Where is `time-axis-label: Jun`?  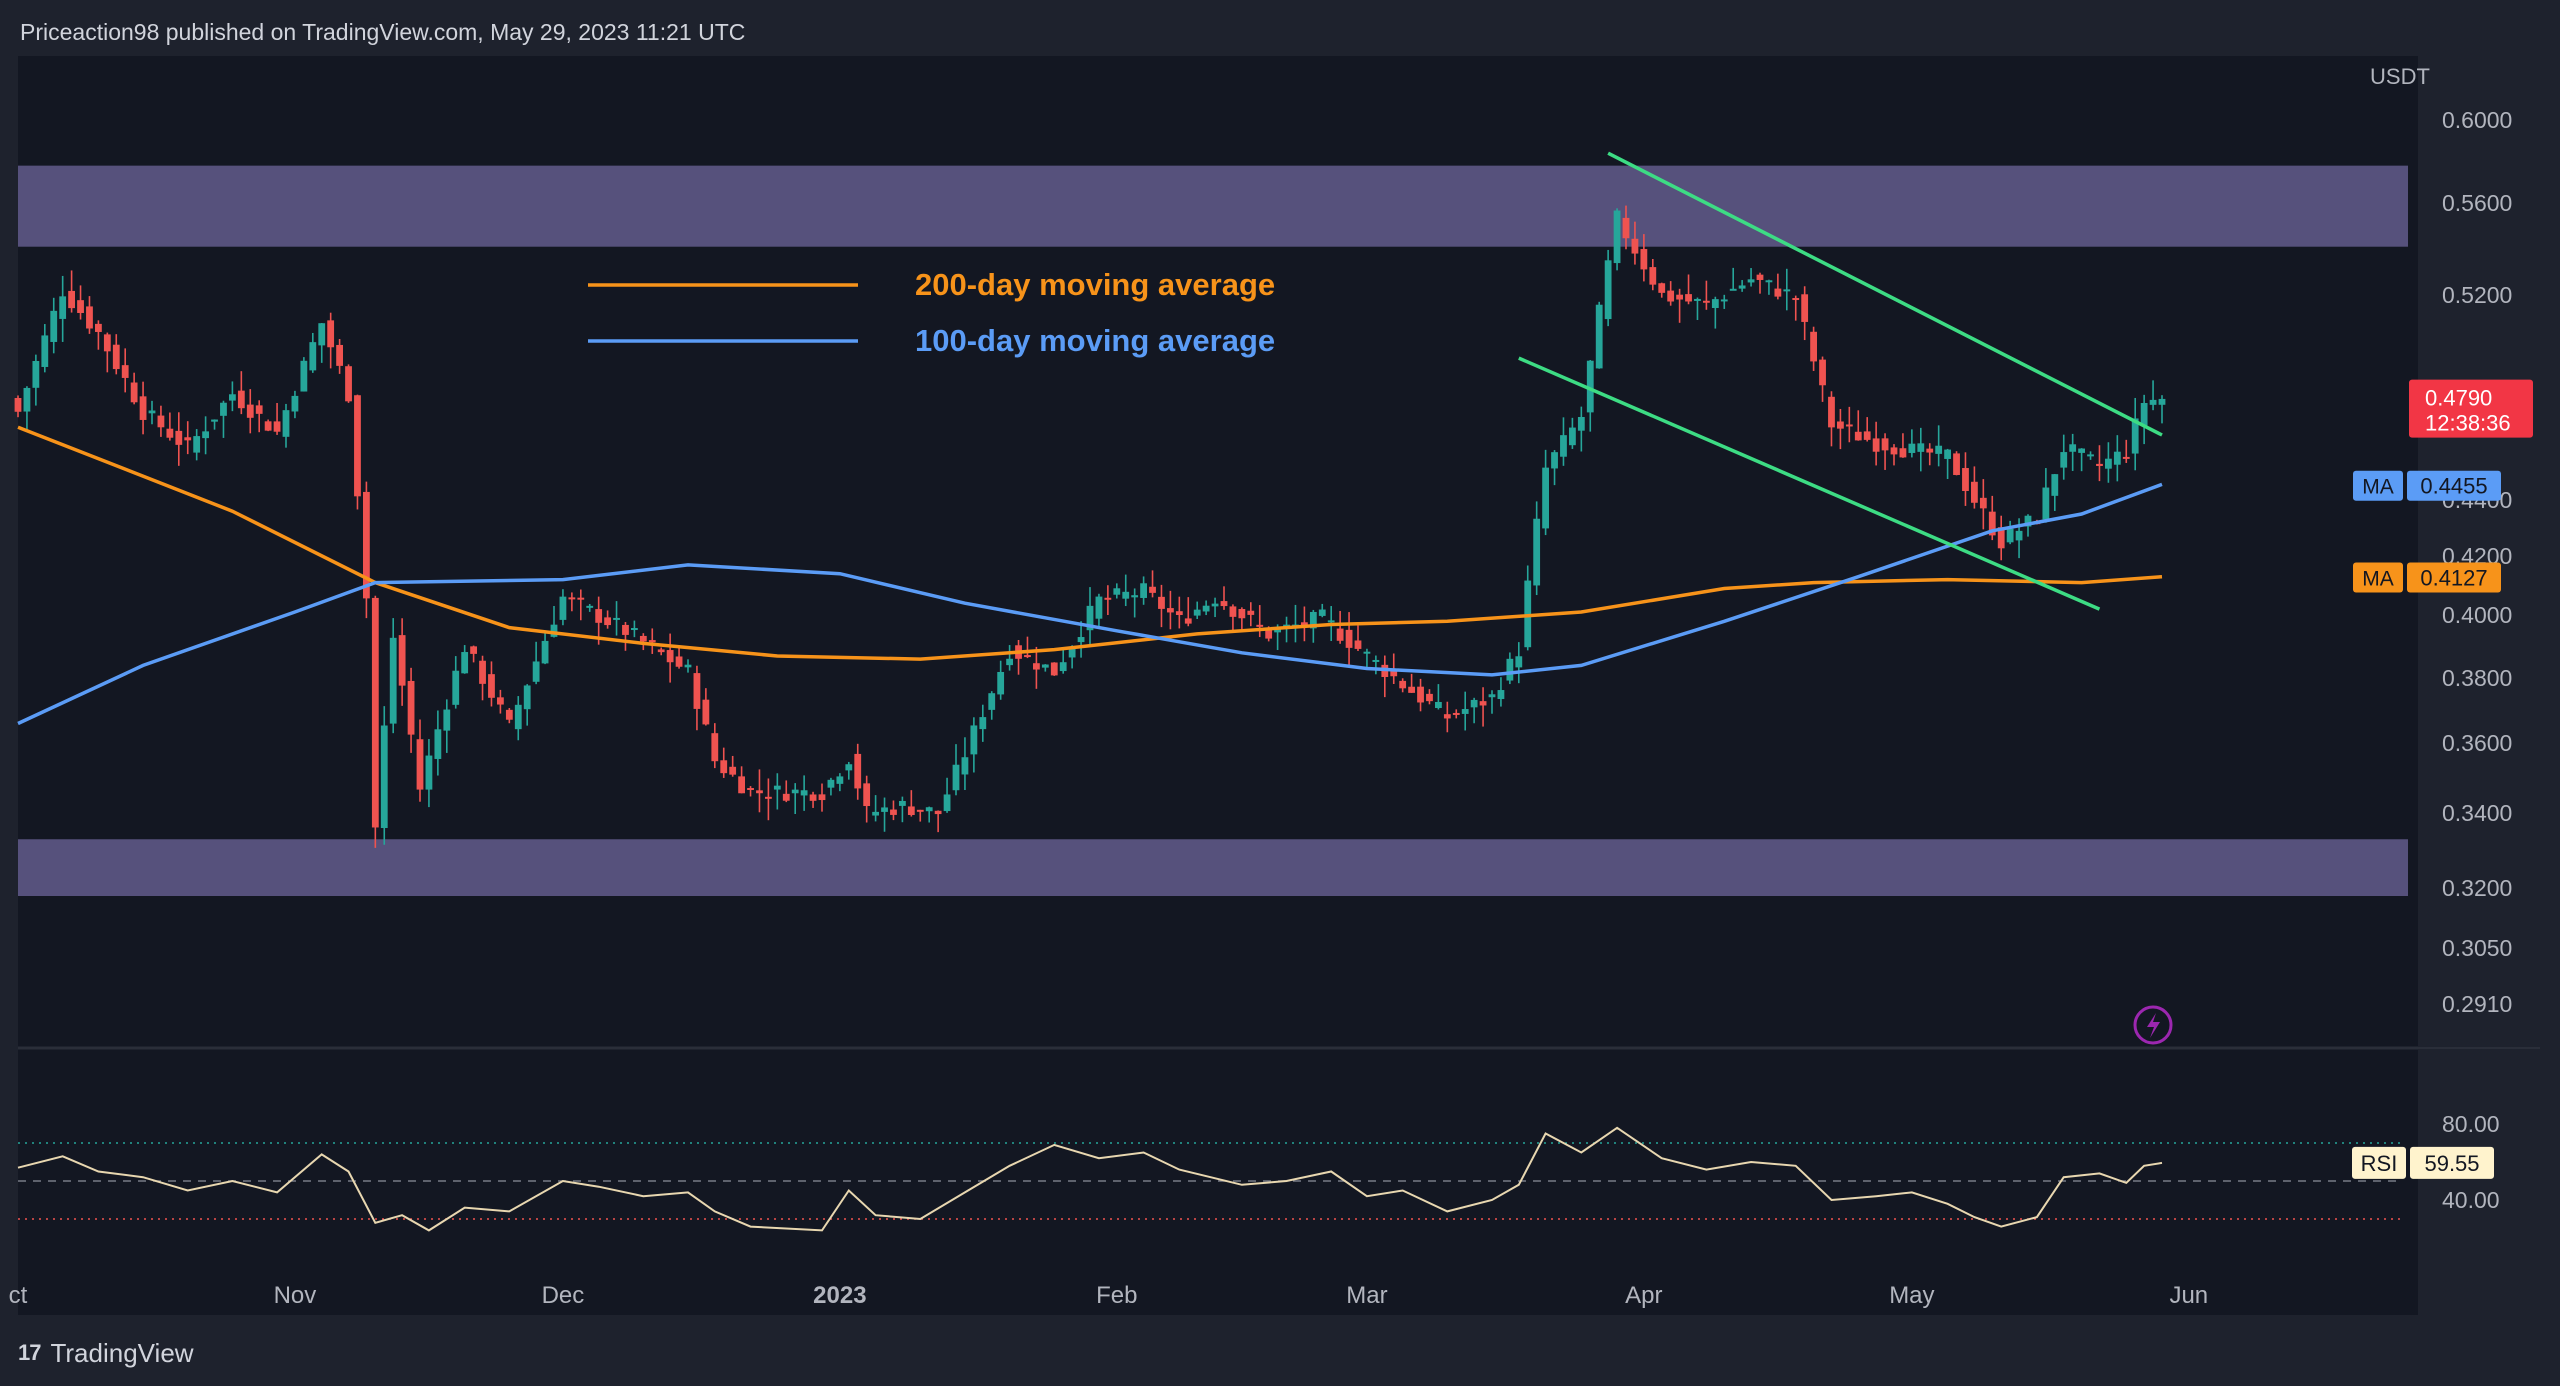
time-axis-label: Jun is located at coordinates (2188, 1295).